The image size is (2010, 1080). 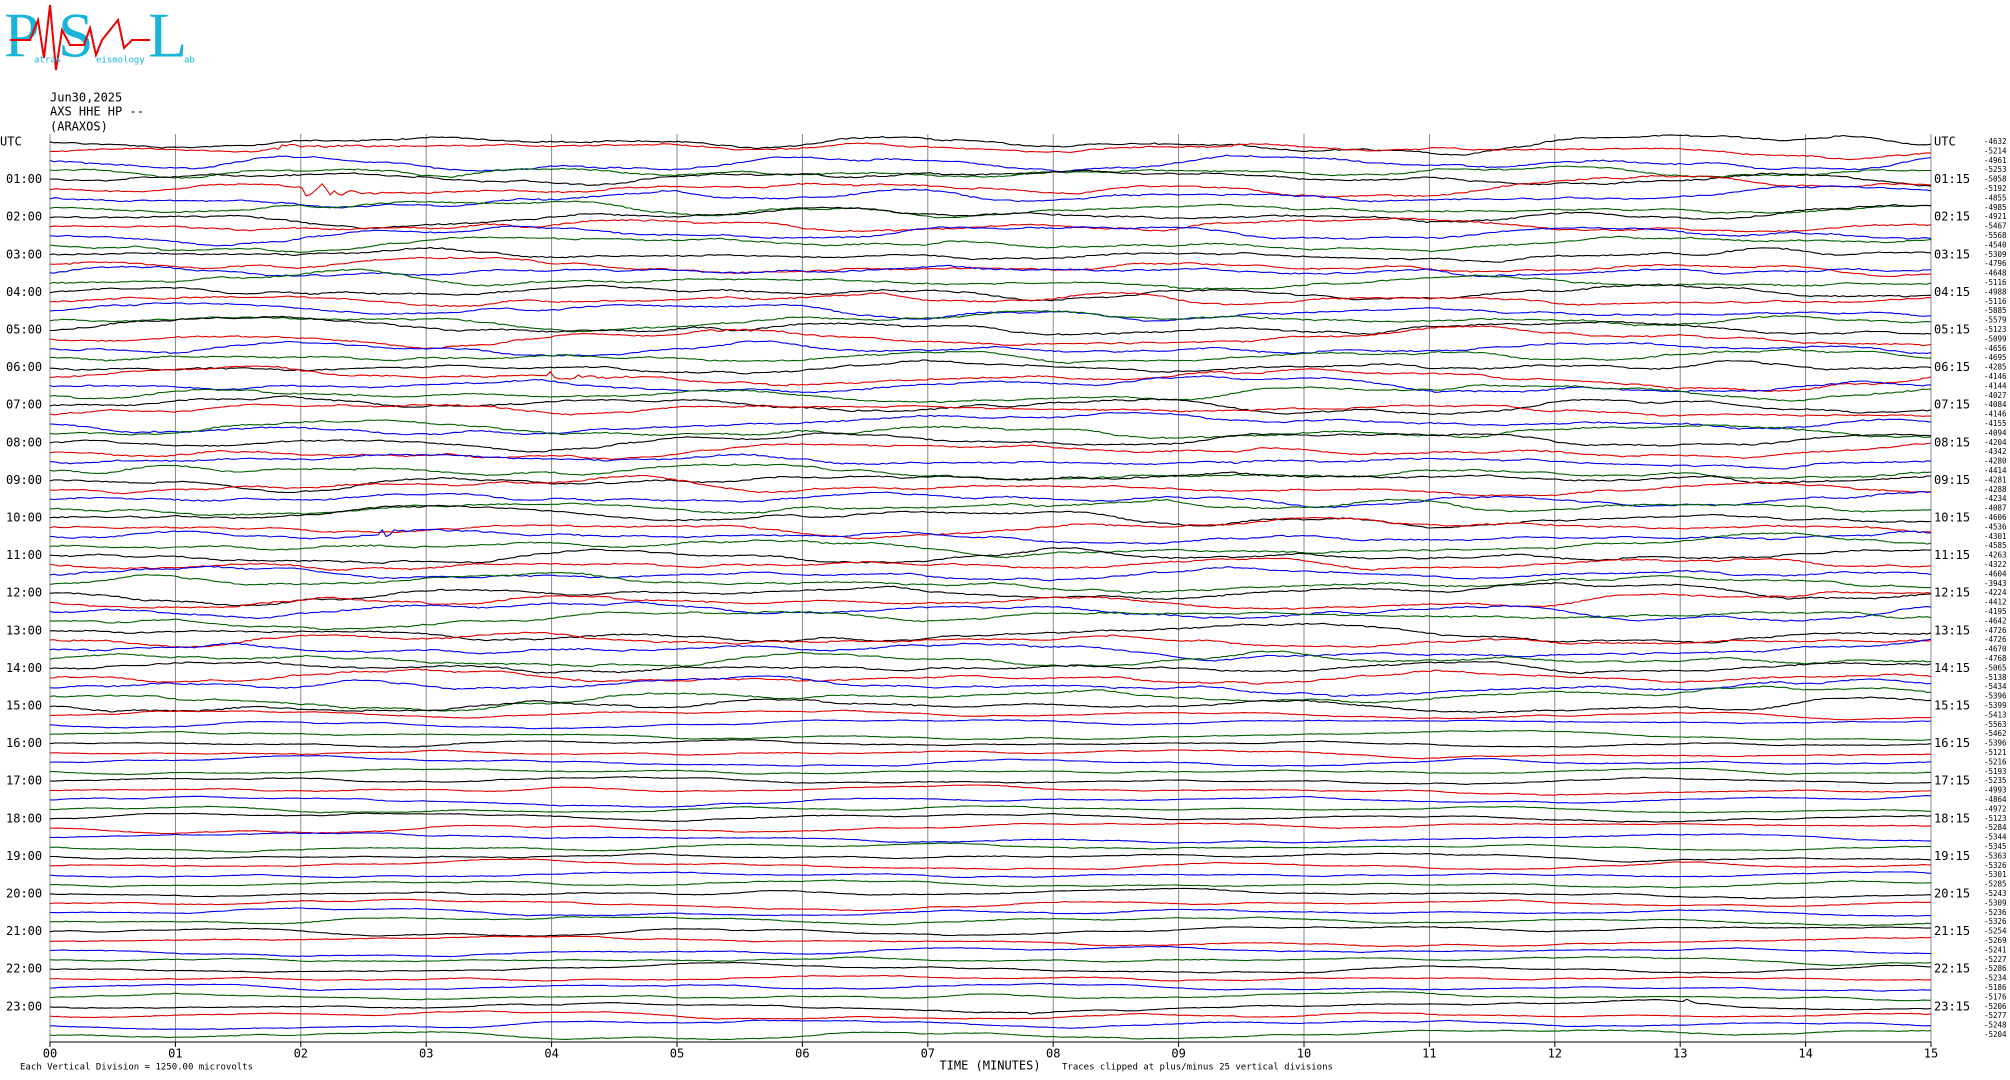 What do you see at coordinates (1995, 949) in the screenshot?
I see `trace-offset: -5241` at bounding box center [1995, 949].